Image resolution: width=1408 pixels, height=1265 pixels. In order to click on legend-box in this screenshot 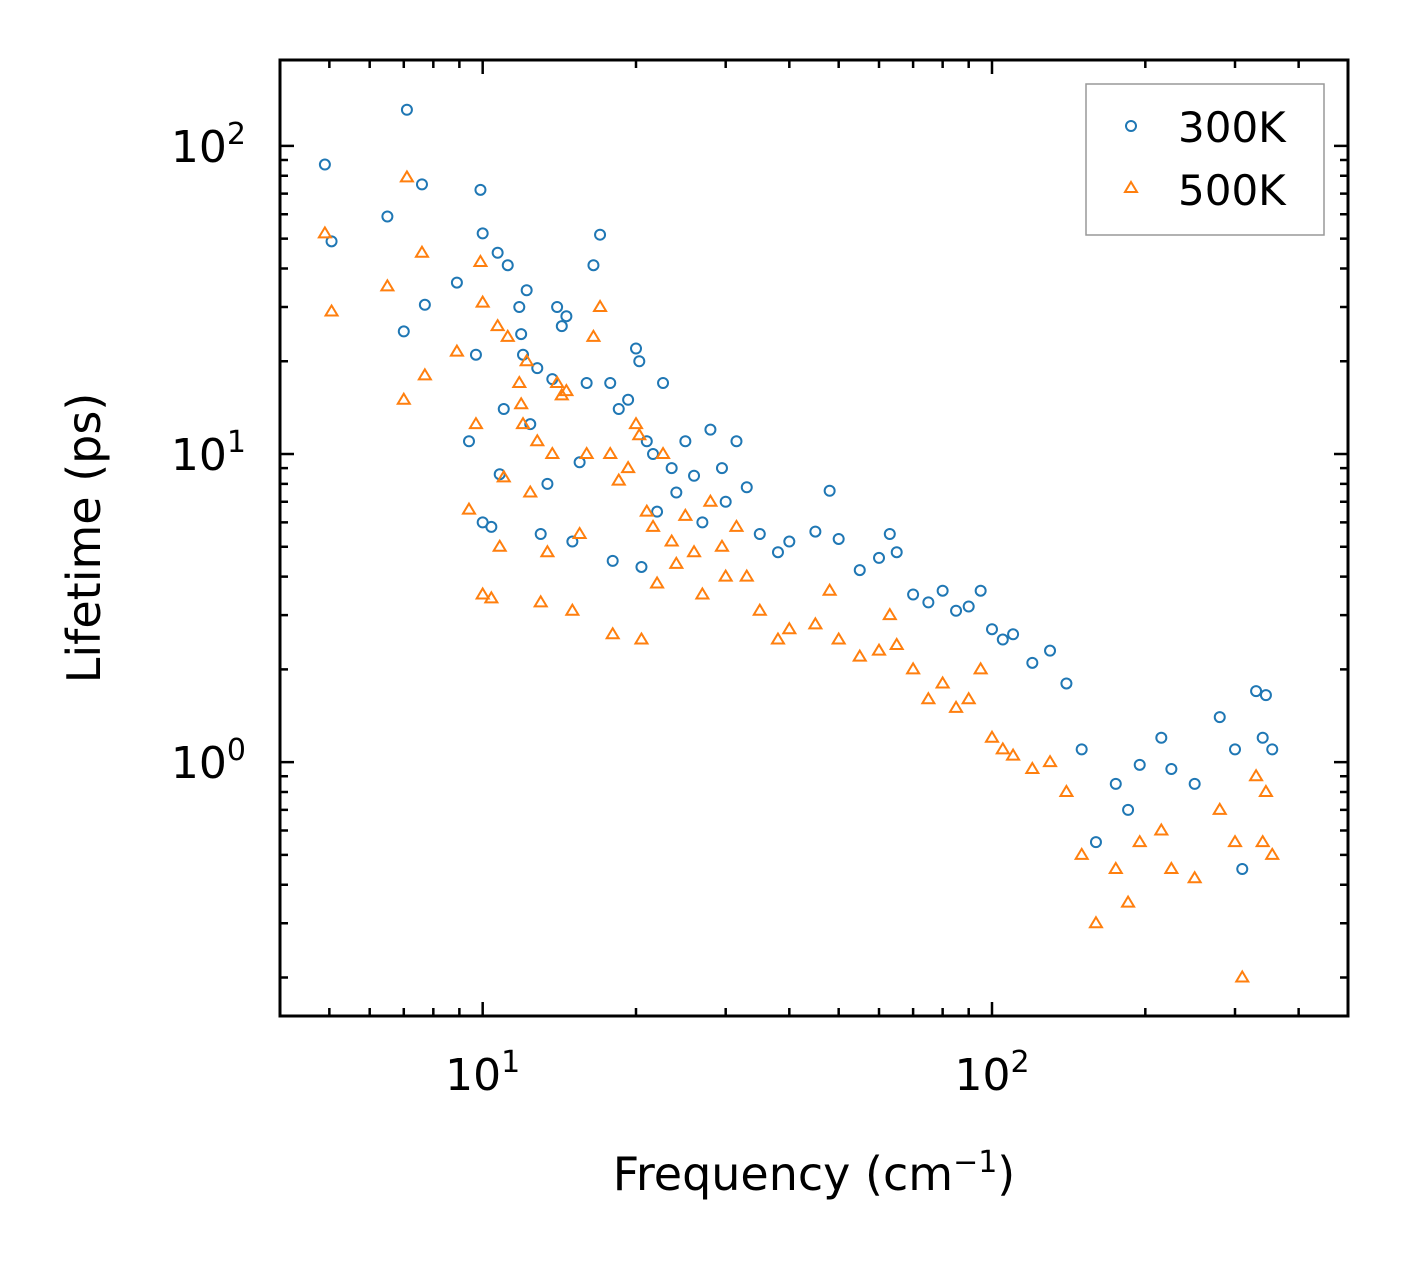, I will do `click(1205, 159)`.